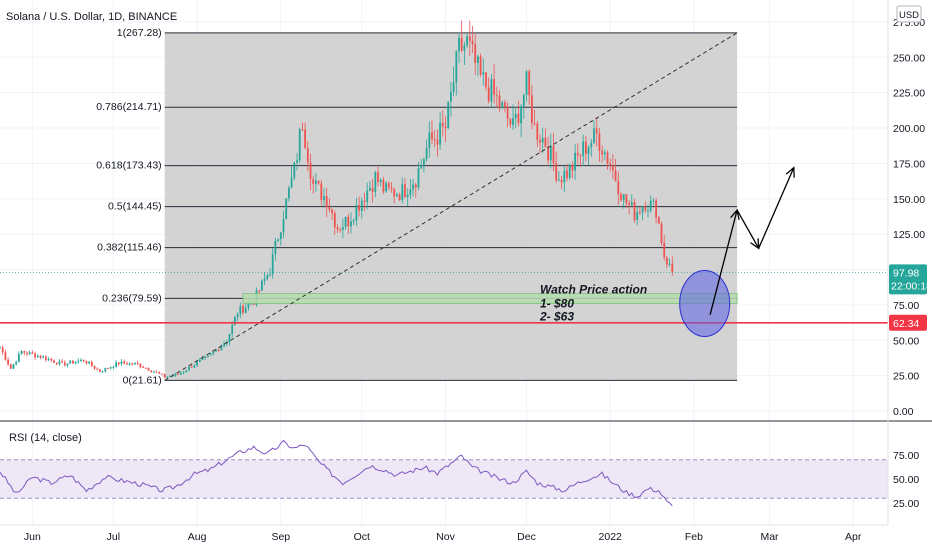  I want to click on support-price-value: 62.34, so click(906, 324).